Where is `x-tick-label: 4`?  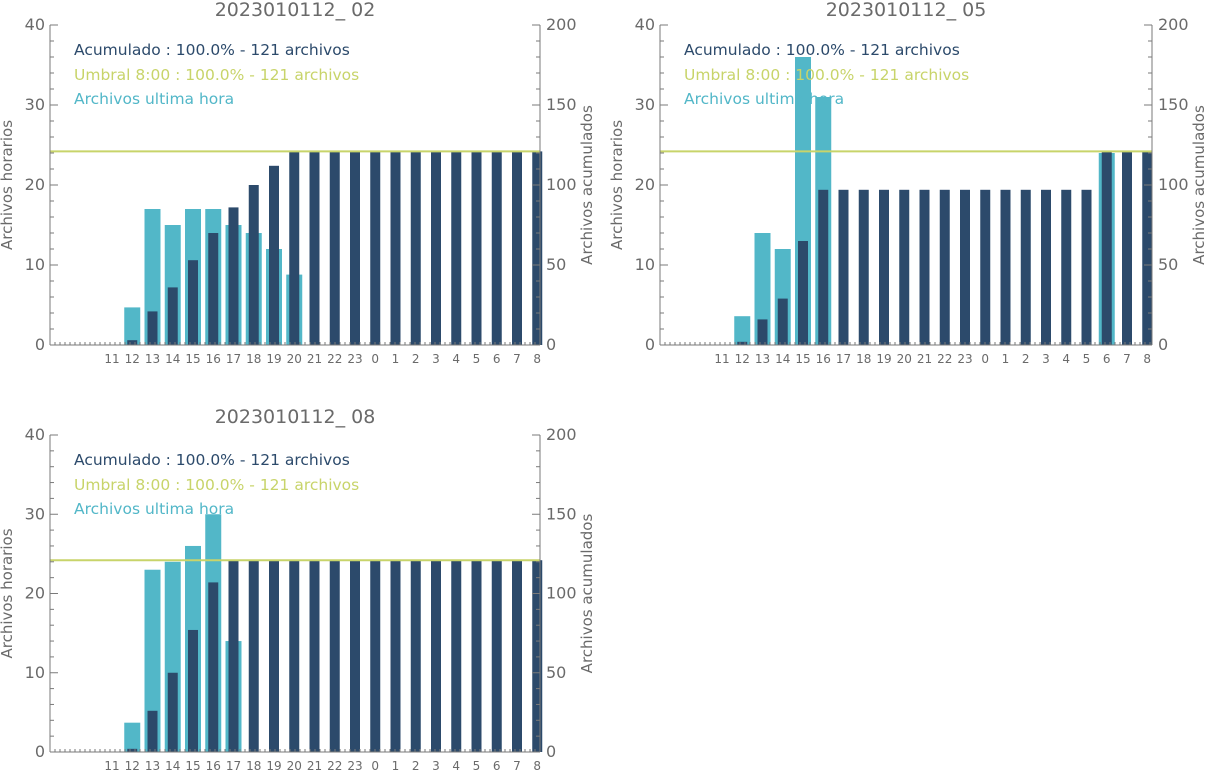 x-tick-label: 4 is located at coordinates (1066, 359).